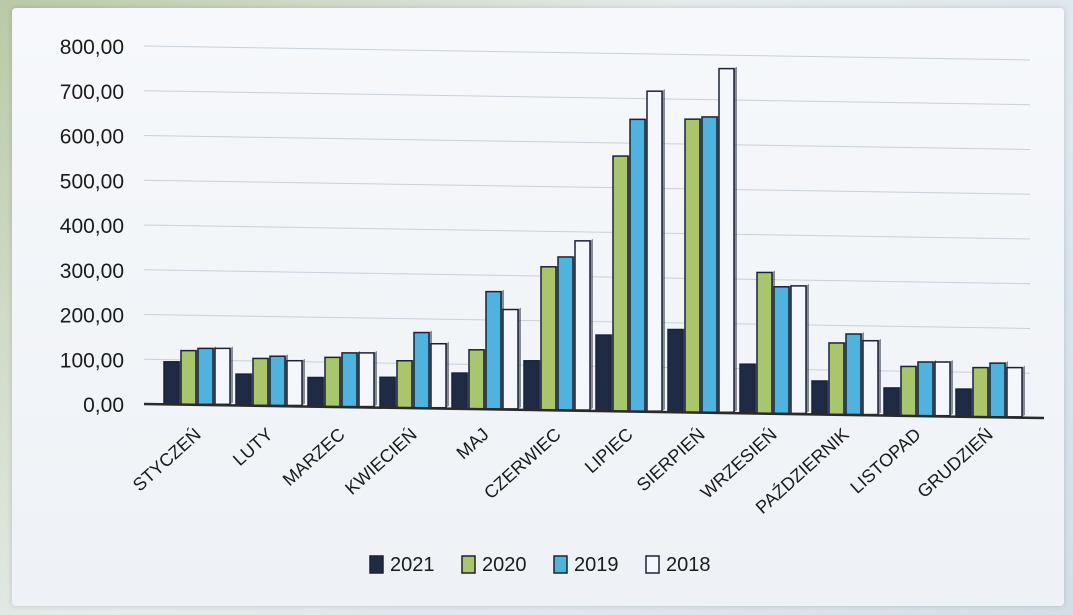  Describe the element at coordinates (688, 565) in the screenshot. I see `legend-label: 2018` at that location.